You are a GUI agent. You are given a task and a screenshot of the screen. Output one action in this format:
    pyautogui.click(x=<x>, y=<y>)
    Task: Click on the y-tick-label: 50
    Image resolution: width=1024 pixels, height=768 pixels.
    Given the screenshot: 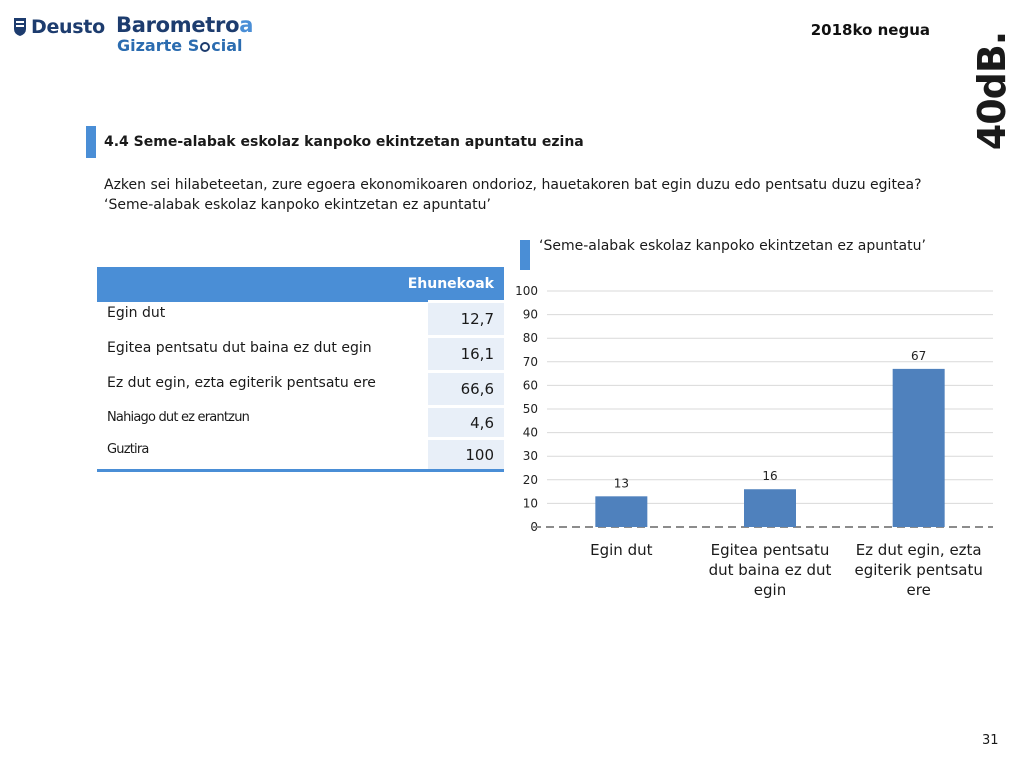 What is the action you would take?
    pyautogui.click(x=530, y=409)
    